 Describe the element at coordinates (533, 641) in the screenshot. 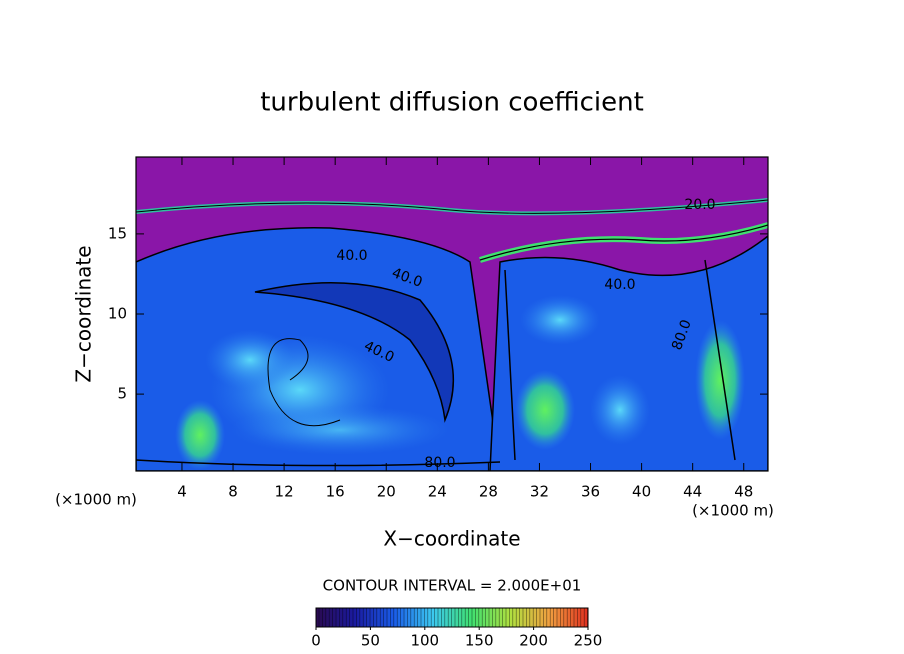

I see `colorbar-tick-label: 200` at that location.